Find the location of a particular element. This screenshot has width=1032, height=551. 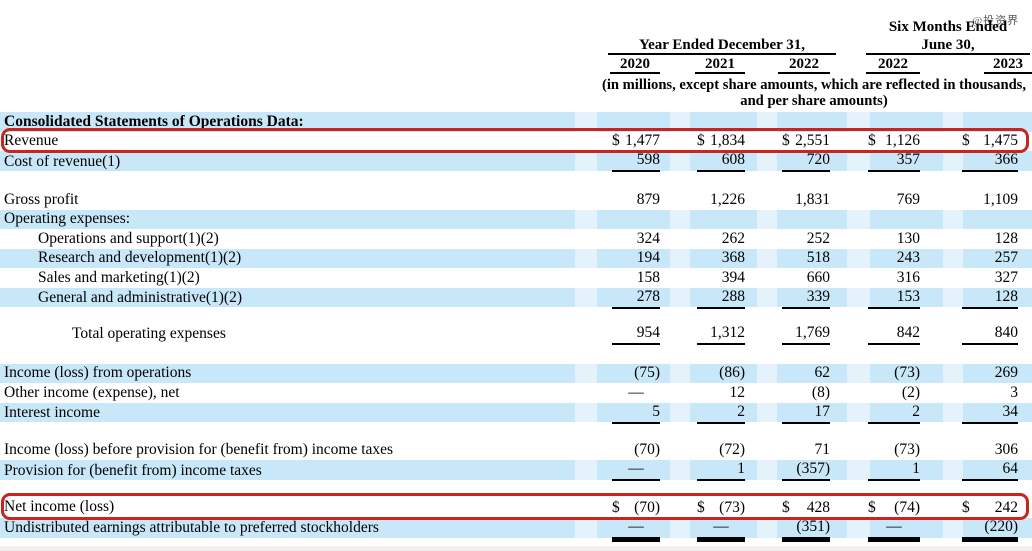

value: (75) is located at coordinates (647, 372).